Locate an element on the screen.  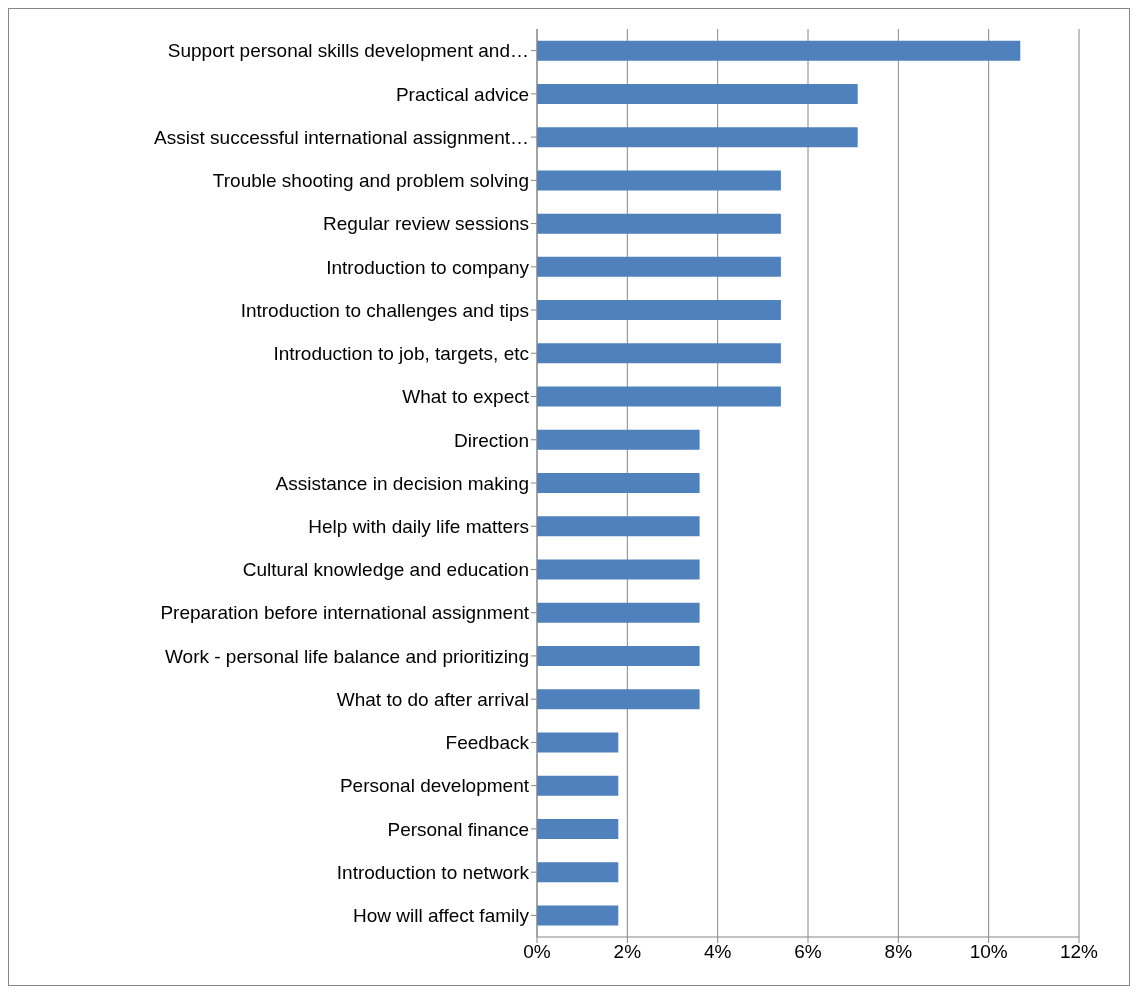
x-tick-label: 8% is located at coordinates (898, 952).